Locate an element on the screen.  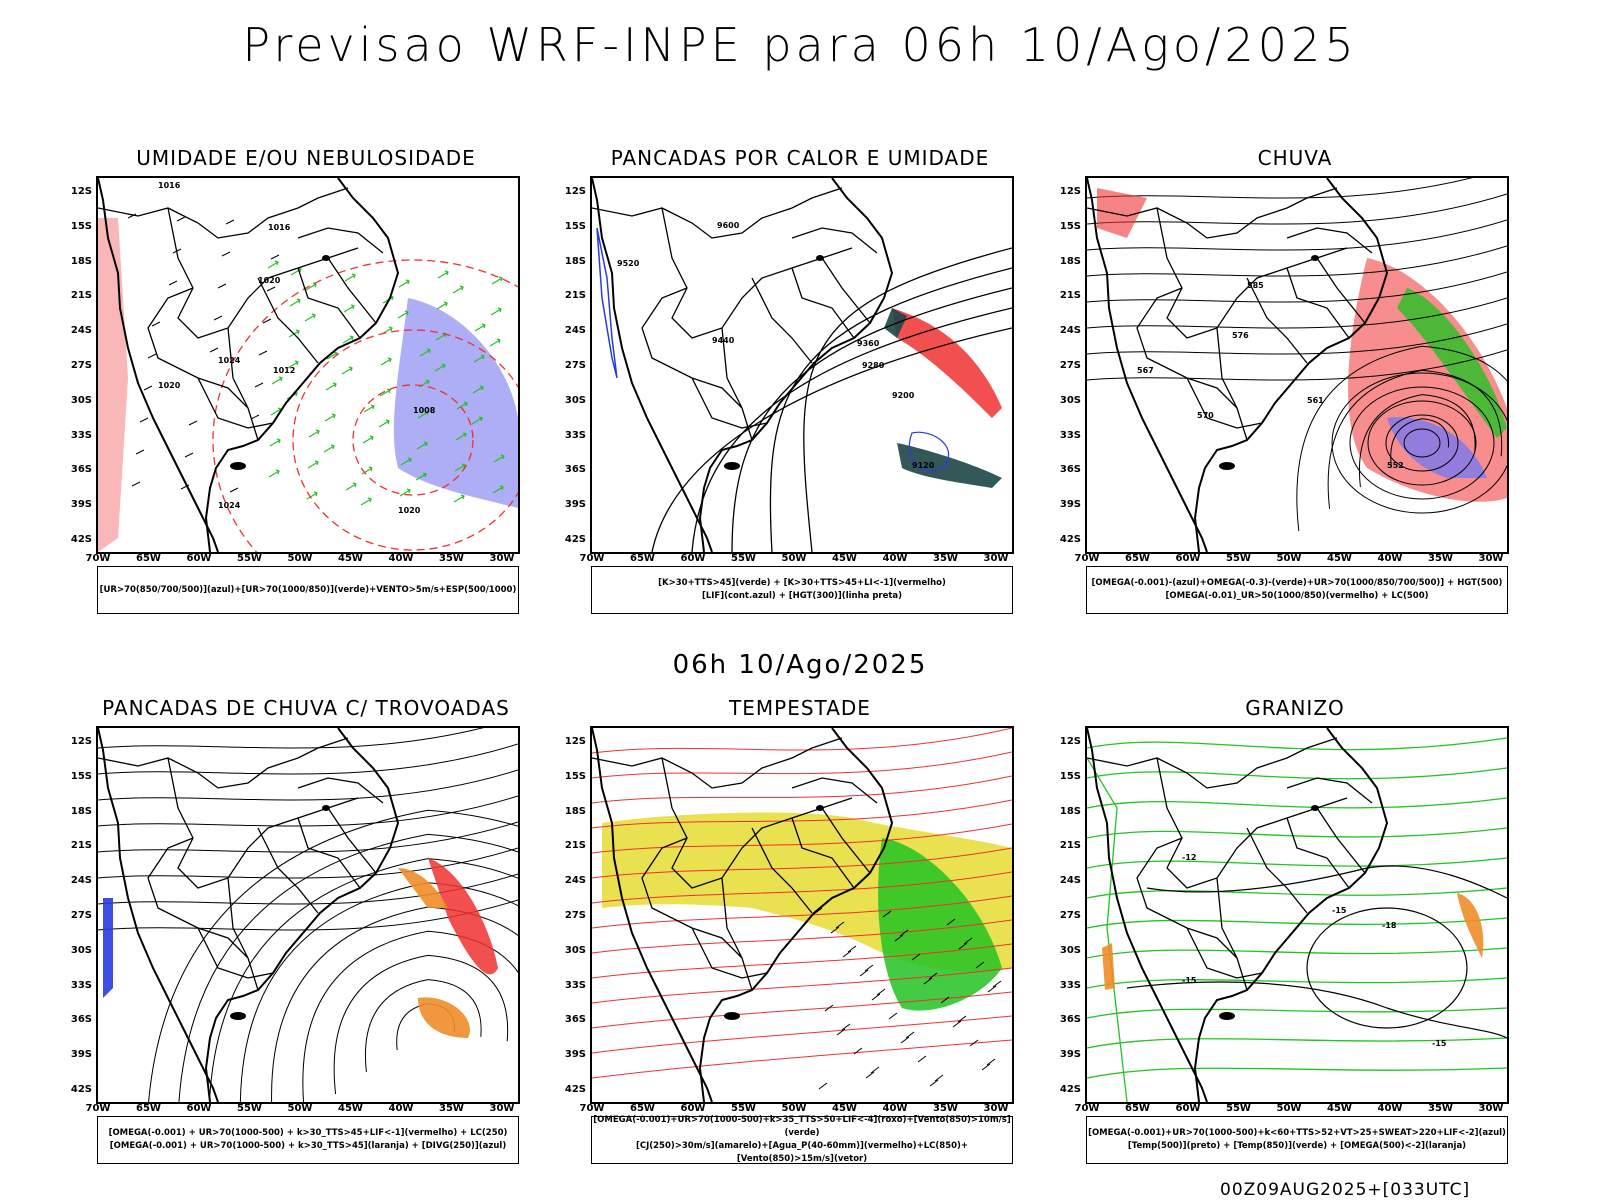
lon-tick-label: 55W is located at coordinates (249, 1108).